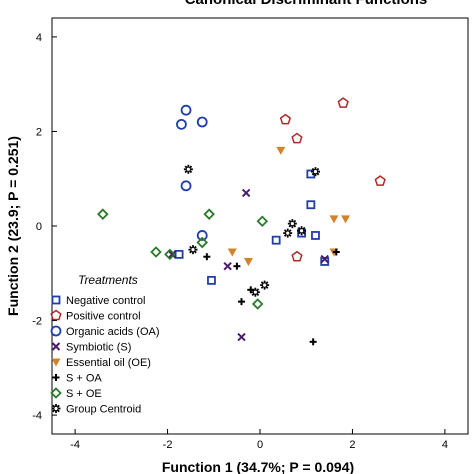 Image resolution: width=474 pixels, height=474 pixels. Describe the element at coordinates (113, 332) in the screenshot. I see `legend-label: Organic acids (OA)` at that location.